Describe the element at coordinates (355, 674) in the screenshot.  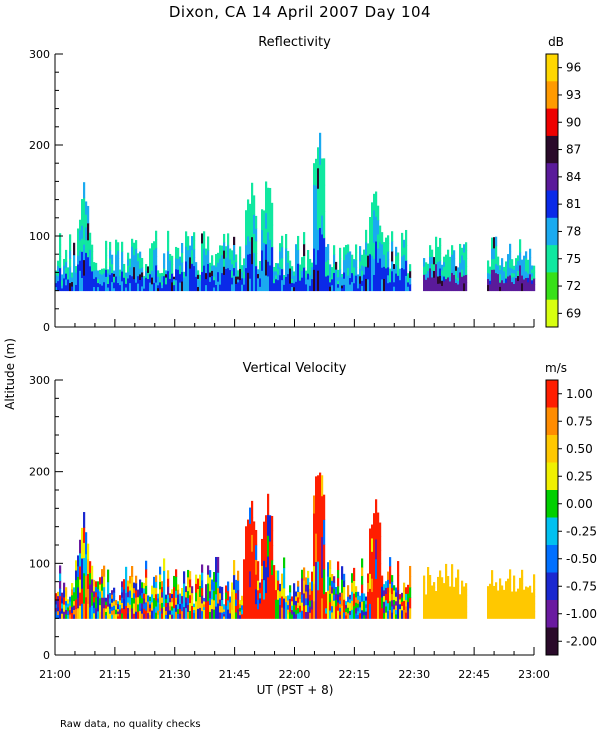
I see `x-tick-label: 22:15` at that location.